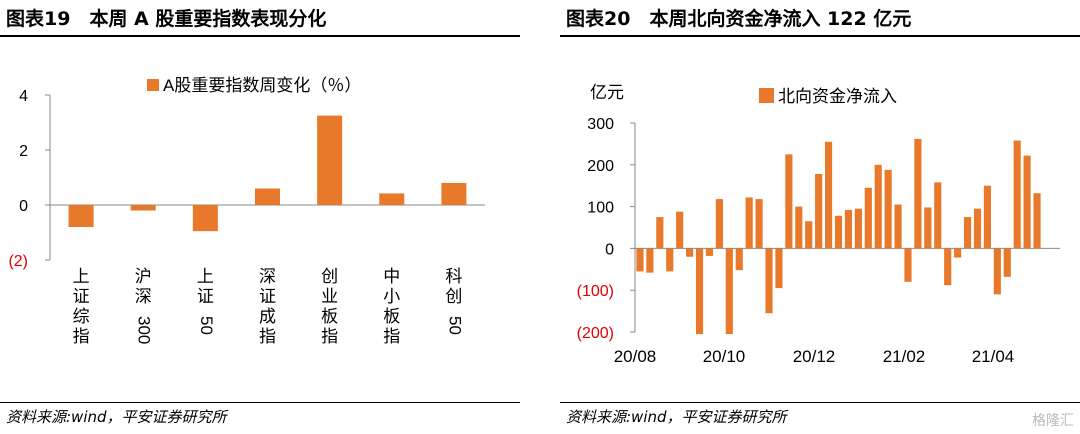  What do you see at coordinates (267, 316) in the screenshot?
I see `x-tick-label: 成` at bounding box center [267, 316].